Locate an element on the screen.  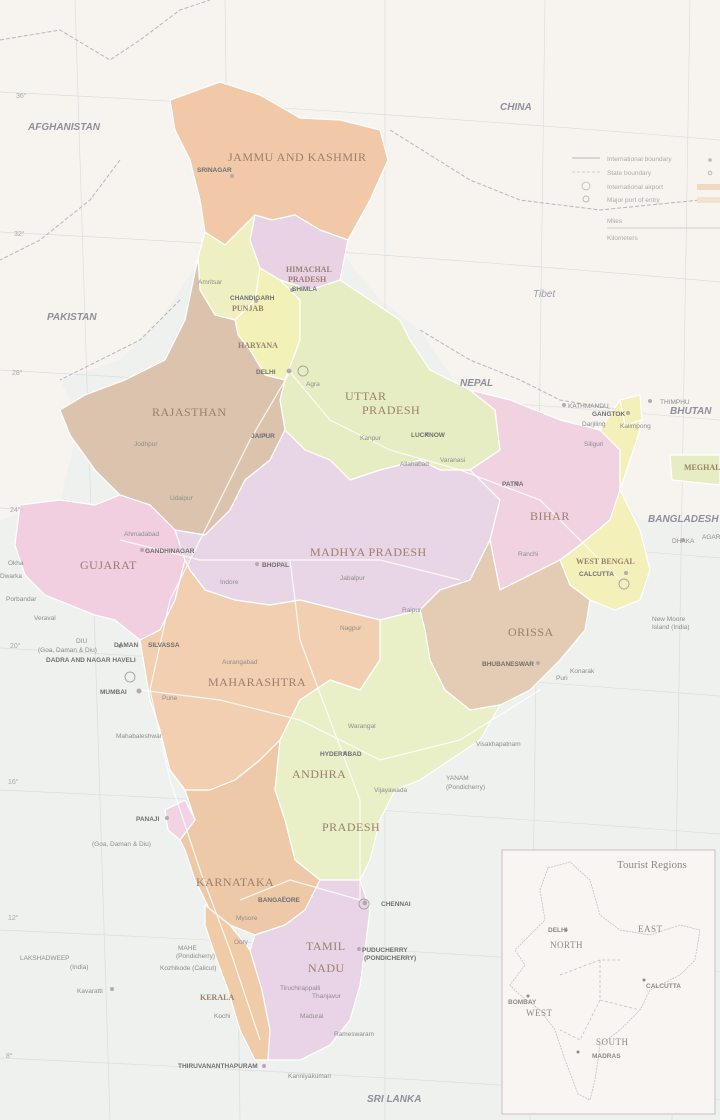
inset-city-bombay: BOMBAY is located at coordinates (522, 1002).